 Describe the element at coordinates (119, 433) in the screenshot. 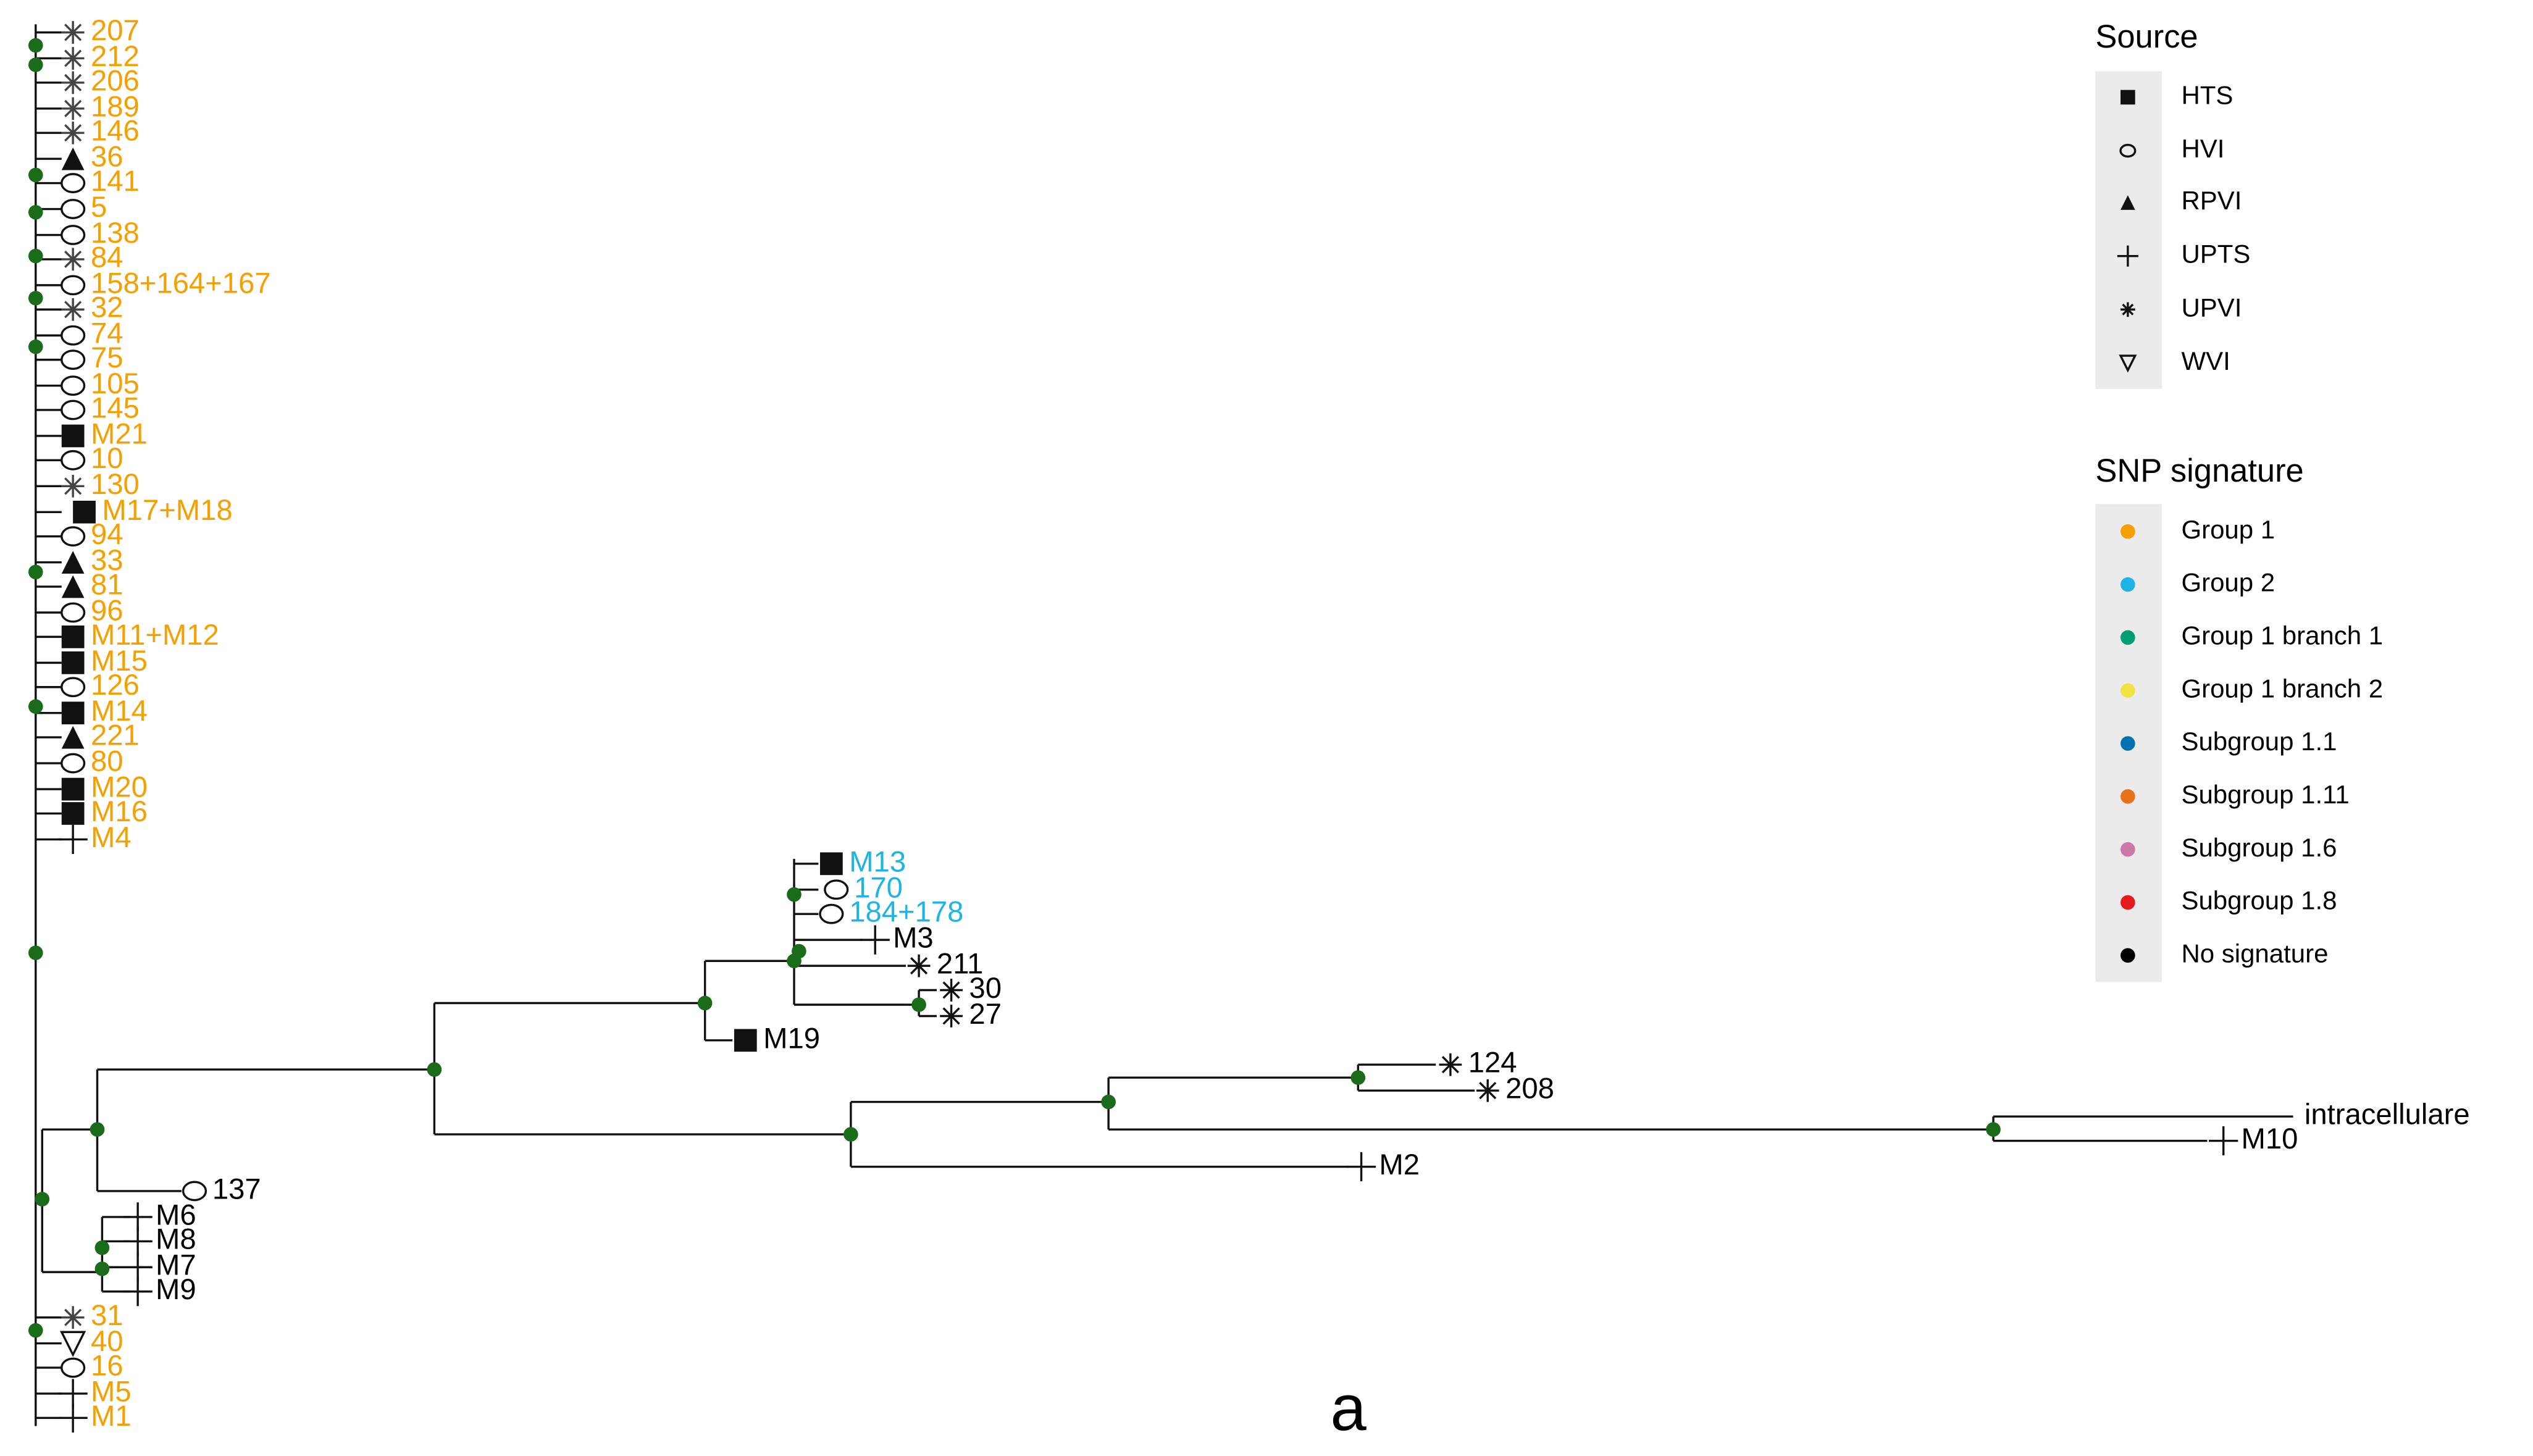

I see `leaf-label: M21` at that location.